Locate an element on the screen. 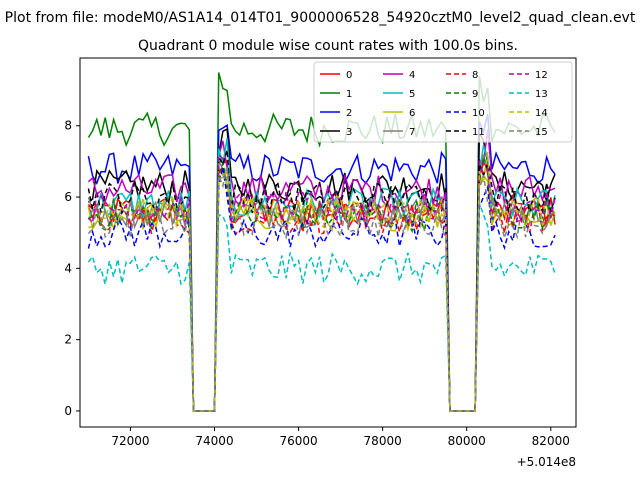  legend-label-9: 9 is located at coordinates (475, 94).